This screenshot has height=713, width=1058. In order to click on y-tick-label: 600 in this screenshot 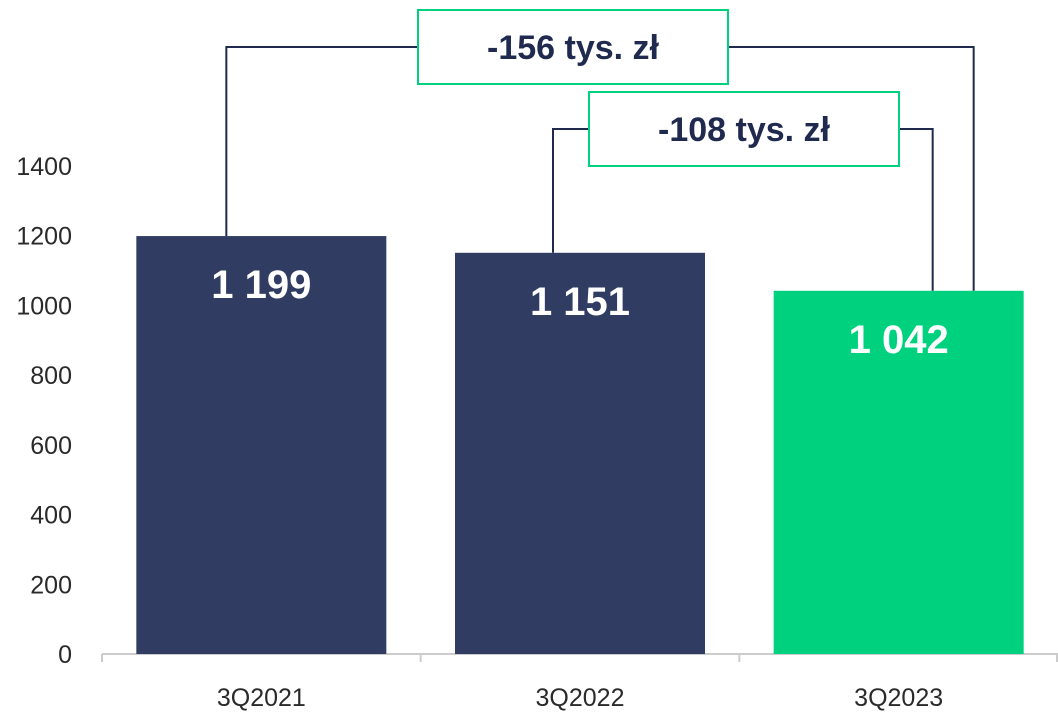, I will do `click(51, 446)`.